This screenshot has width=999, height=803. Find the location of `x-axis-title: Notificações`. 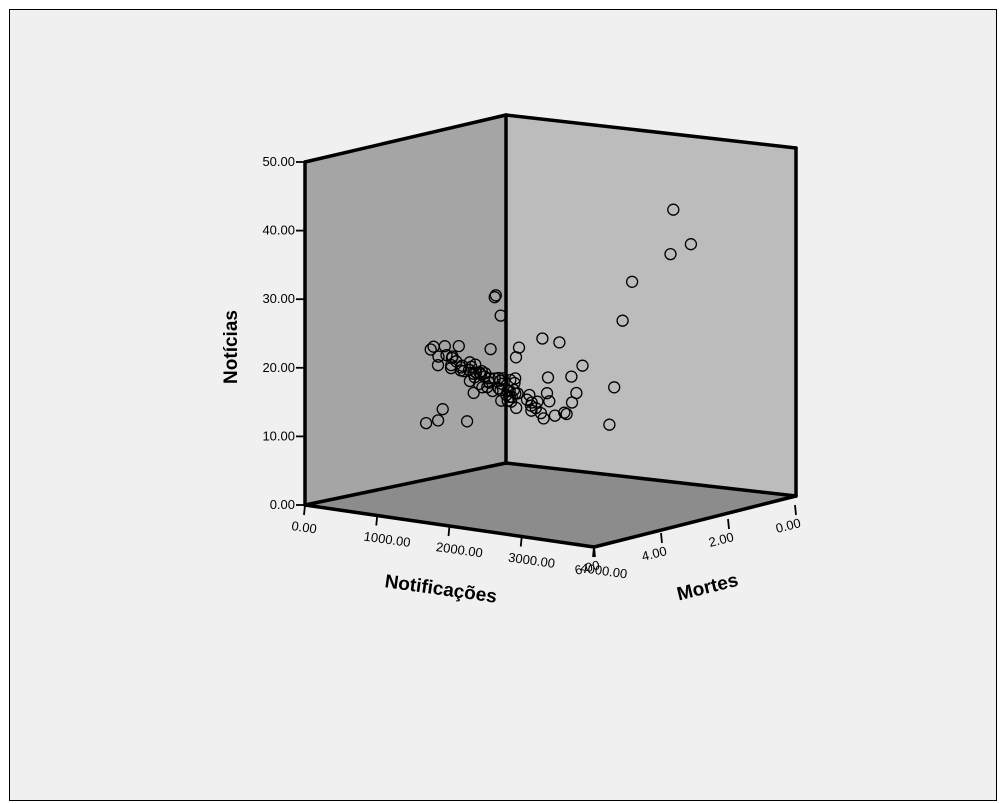

x-axis-title: Notificações is located at coordinates (440, 589).